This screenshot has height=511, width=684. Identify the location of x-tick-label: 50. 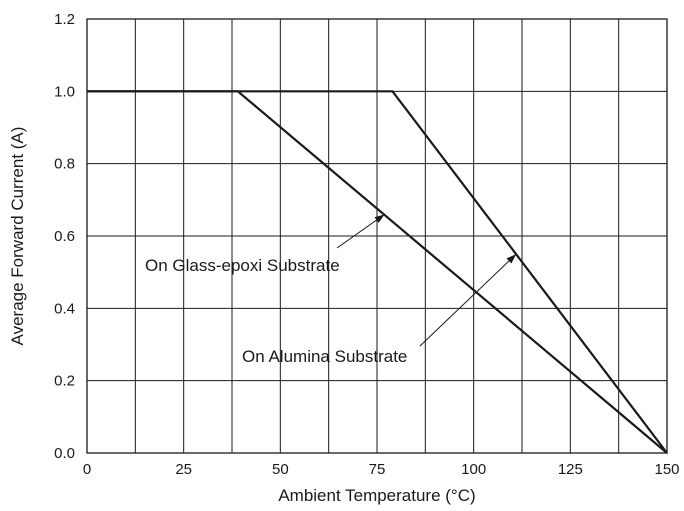
(280, 469).